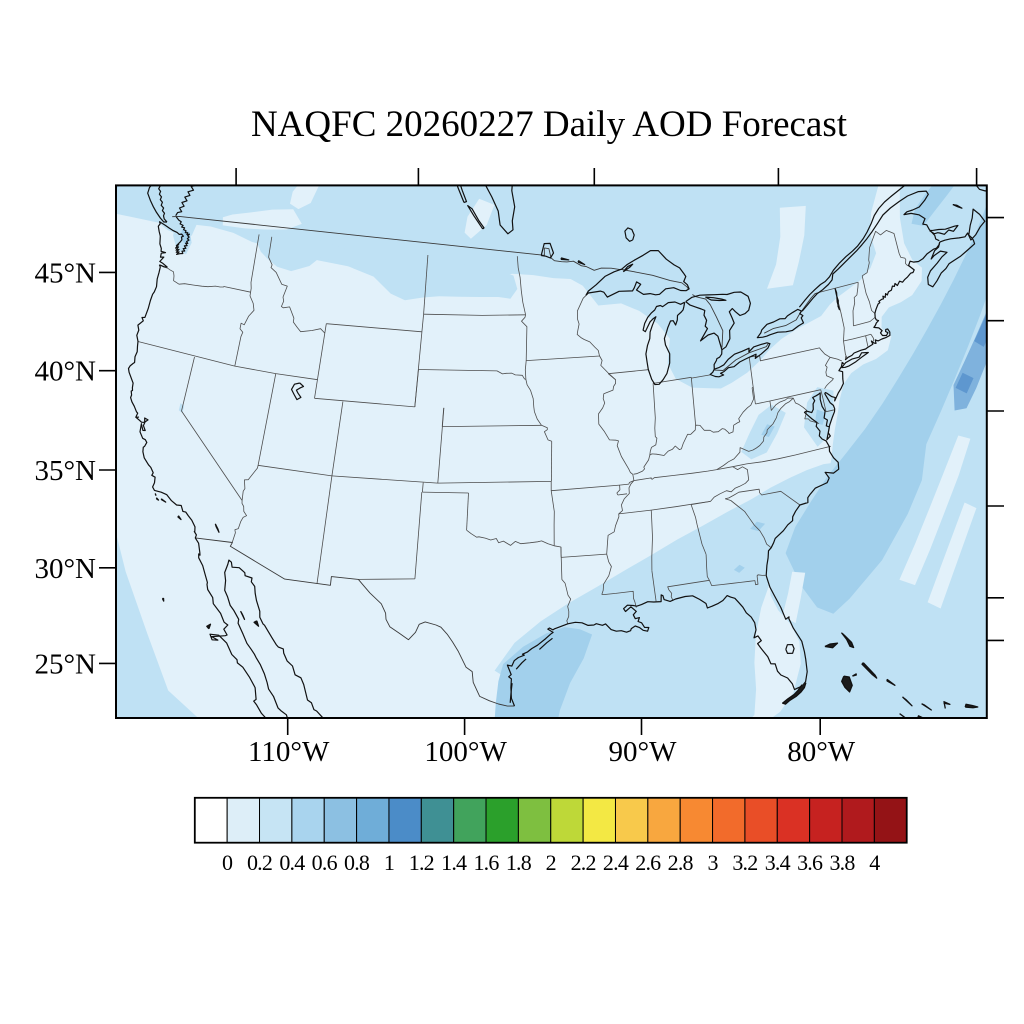  What do you see at coordinates (65, 569) in the screenshot?
I see `svg-text: 30°N` at bounding box center [65, 569].